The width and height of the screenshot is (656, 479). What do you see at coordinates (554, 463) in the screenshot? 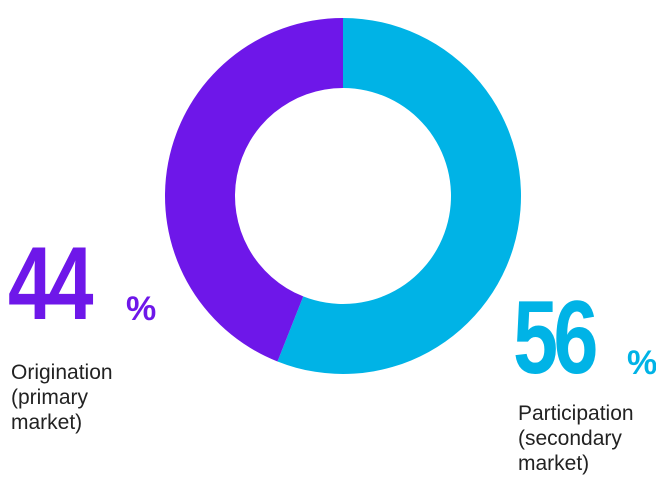
I see `participation-label-line: market)` at bounding box center [554, 463].